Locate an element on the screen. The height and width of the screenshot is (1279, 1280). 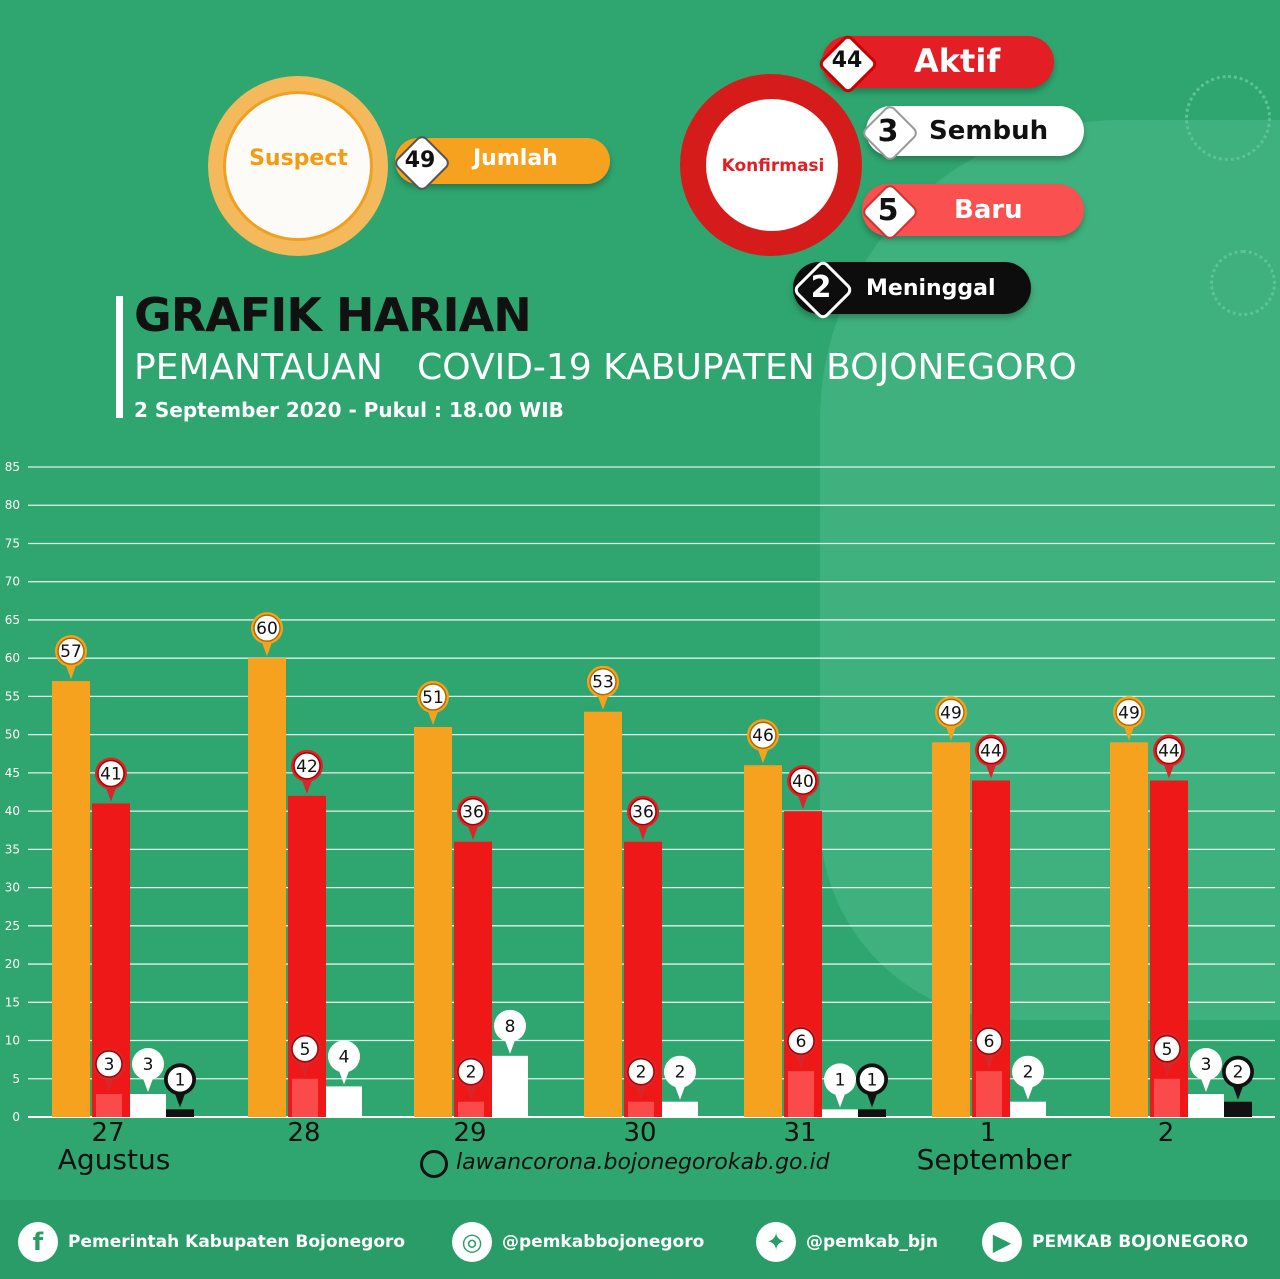
page-title: GRAFIK HARIAN is located at coordinates (333, 315).